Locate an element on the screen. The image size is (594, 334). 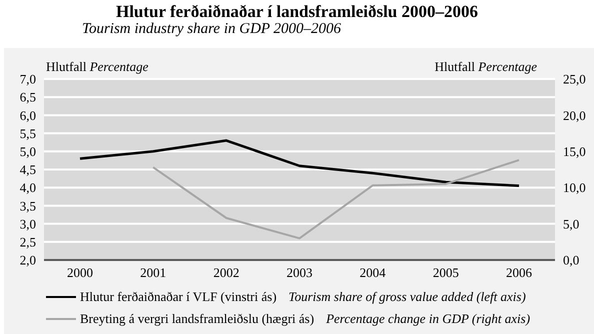
legend-label: Breyting á vergri landsframleiðslu (hægri ás) is located at coordinates (197, 319).